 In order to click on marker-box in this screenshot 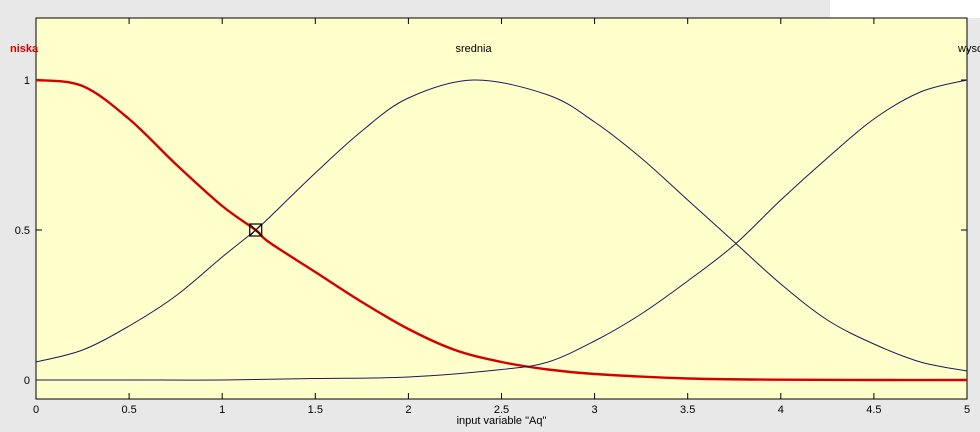, I will do `click(256, 230)`.